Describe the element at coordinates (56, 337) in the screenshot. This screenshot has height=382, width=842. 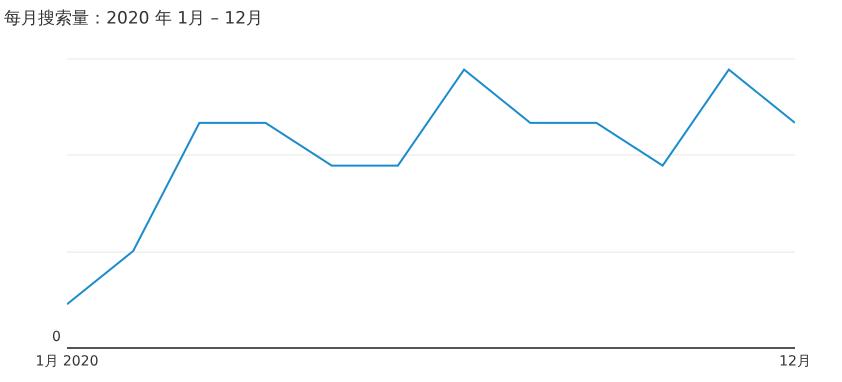
I see `text: 0` at that location.